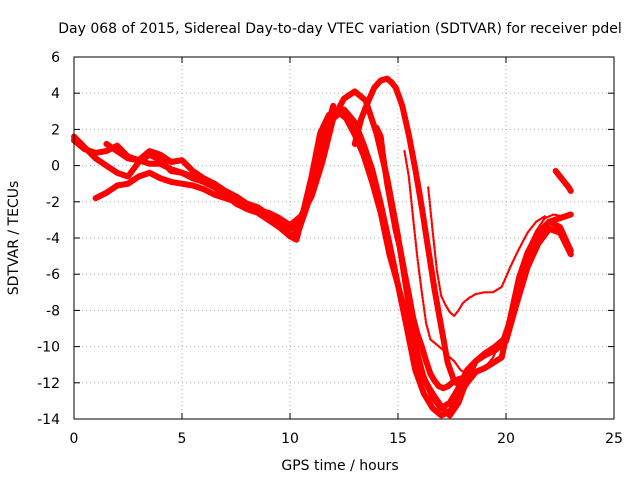 Image resolution: width=640 pixels, height=480 pixels. What do you see at coordinates (53, 203) in the screenshot?
I see `y-tick-label: -2` at bounding box center [53, 203].